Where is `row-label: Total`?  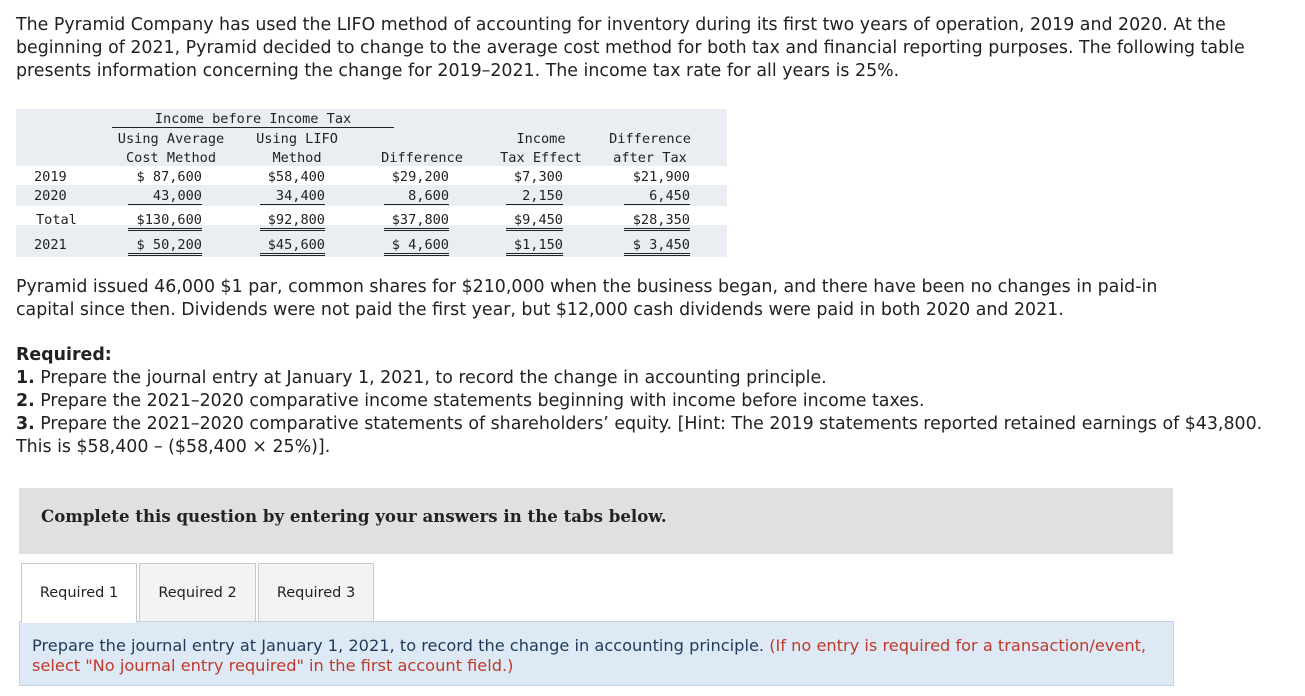 row-label: Total is located at coordinates (56, 220).